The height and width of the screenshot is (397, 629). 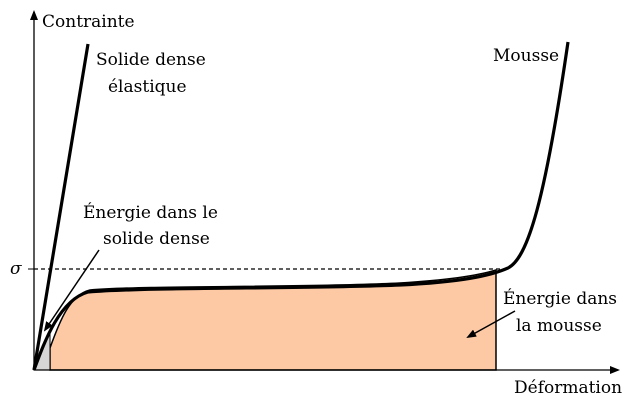 I want to click on dense-solid-label-line1: Solide dense, so click(x=151, y=60).